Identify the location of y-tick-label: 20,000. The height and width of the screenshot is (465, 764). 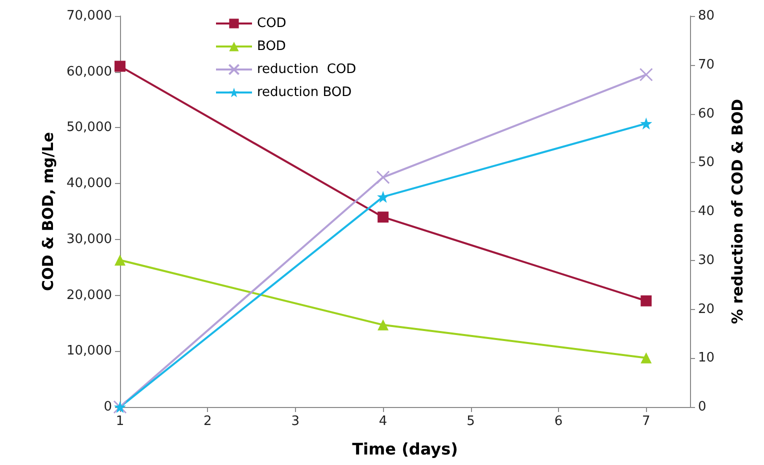
(89, 295).